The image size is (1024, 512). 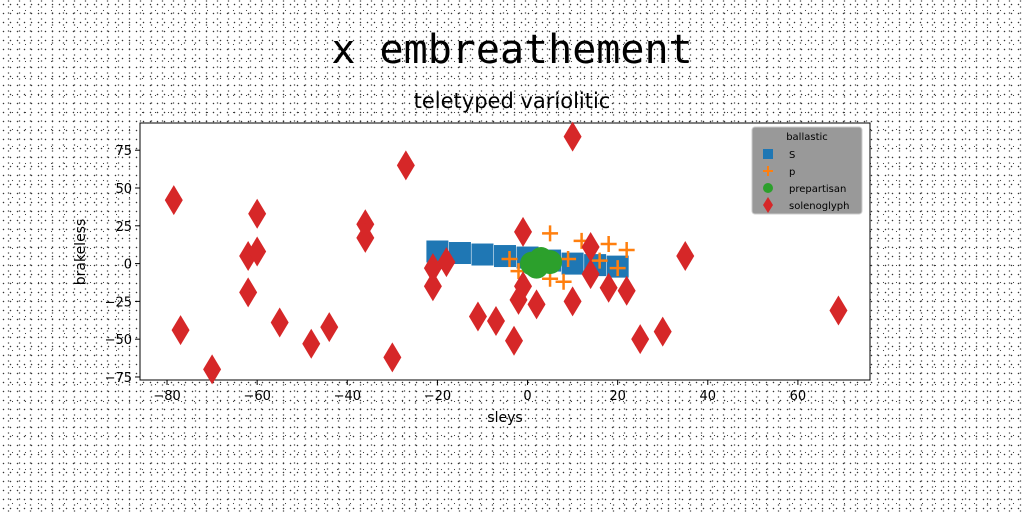 What do you see at coordinates (792, 155) in the screenshot?
I see `legend-label: S` at bounding box center [792, 155].